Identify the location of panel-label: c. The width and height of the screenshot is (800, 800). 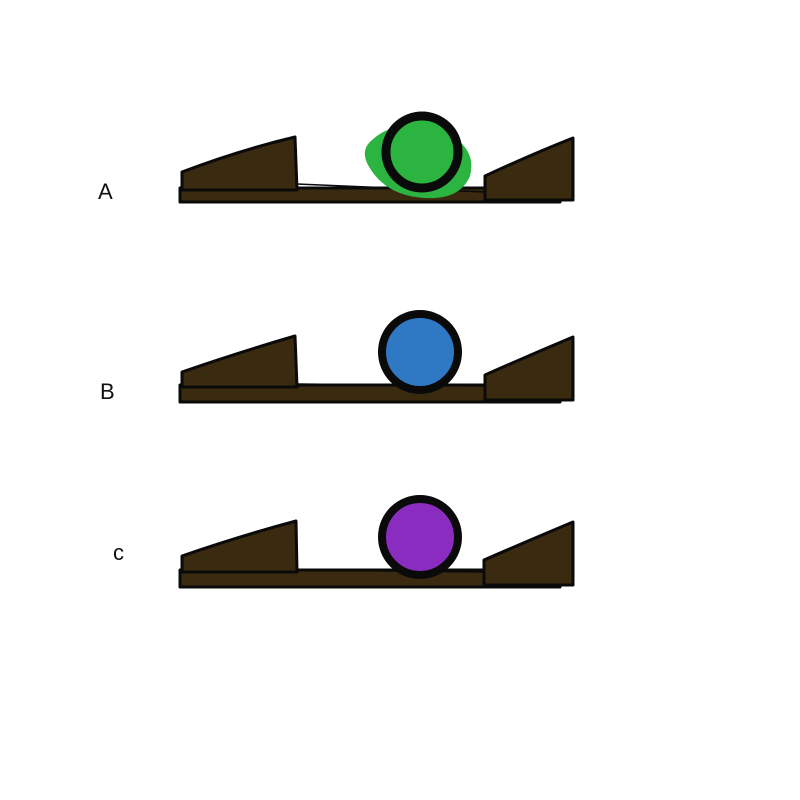
(118, 552).